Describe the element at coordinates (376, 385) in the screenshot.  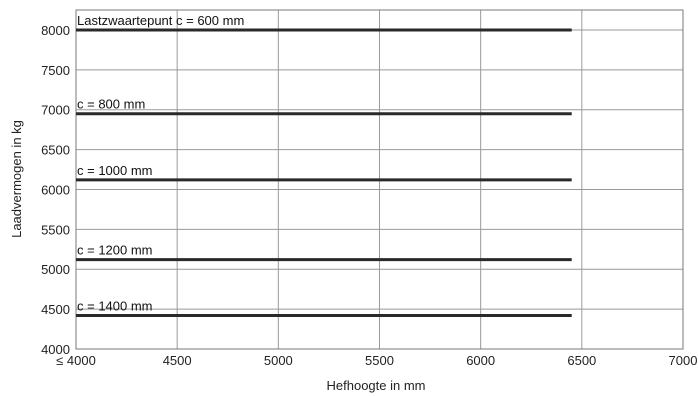
I see `x-axis-title: Hefhoogte in mm` at that location.